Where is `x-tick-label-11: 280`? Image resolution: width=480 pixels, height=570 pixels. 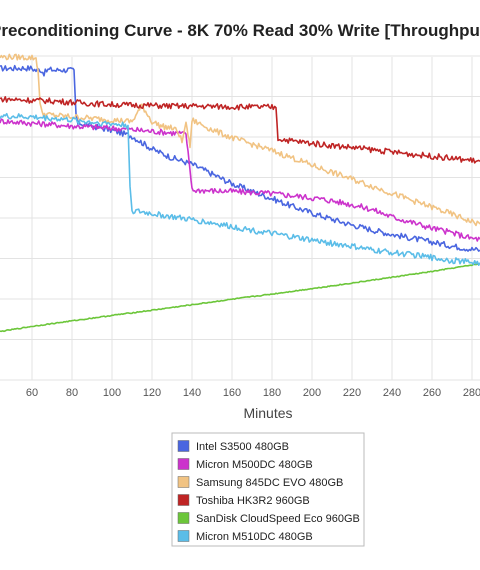
x-tick-label-11: 280 is located at coordinates (471, 393).